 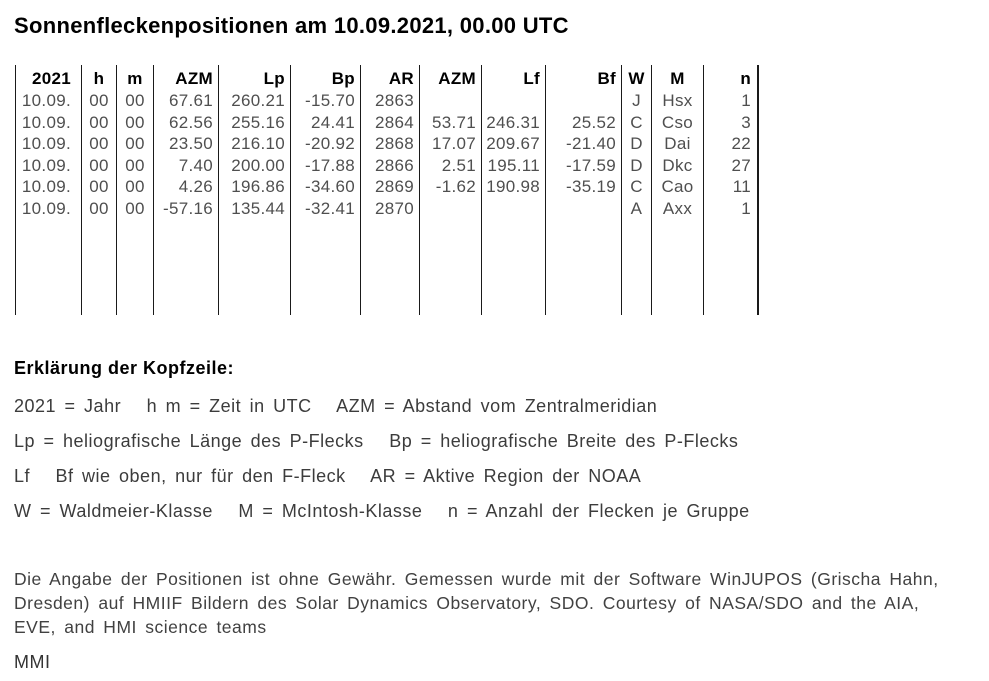 I want to click on cell-n-row-4: 11, so click(x=741, y=186).